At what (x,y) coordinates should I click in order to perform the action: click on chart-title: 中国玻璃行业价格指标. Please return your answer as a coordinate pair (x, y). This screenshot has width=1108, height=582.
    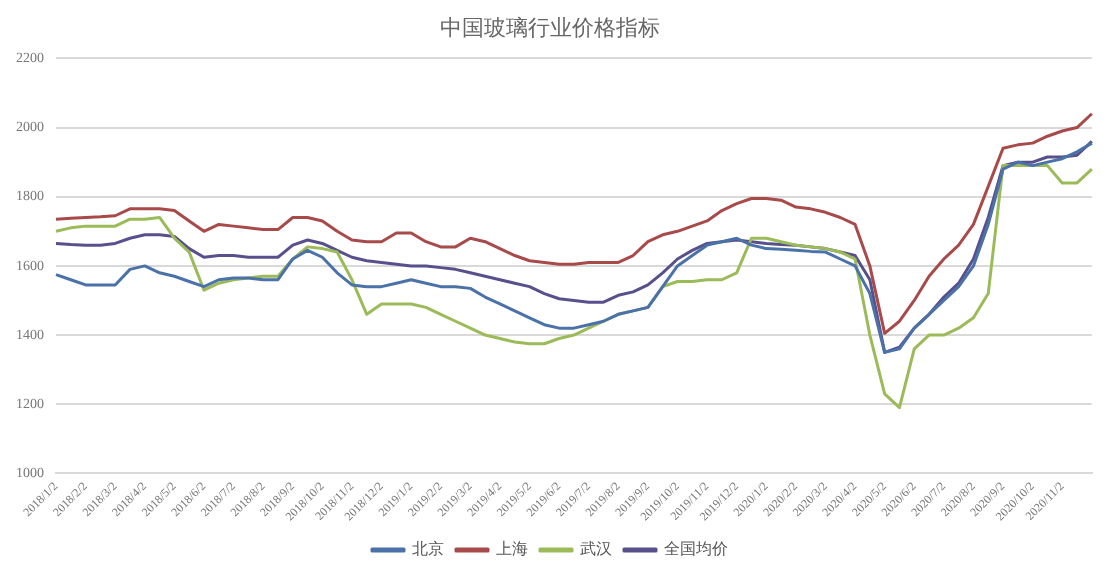
    Looking at the image, I should click on (550, 27).